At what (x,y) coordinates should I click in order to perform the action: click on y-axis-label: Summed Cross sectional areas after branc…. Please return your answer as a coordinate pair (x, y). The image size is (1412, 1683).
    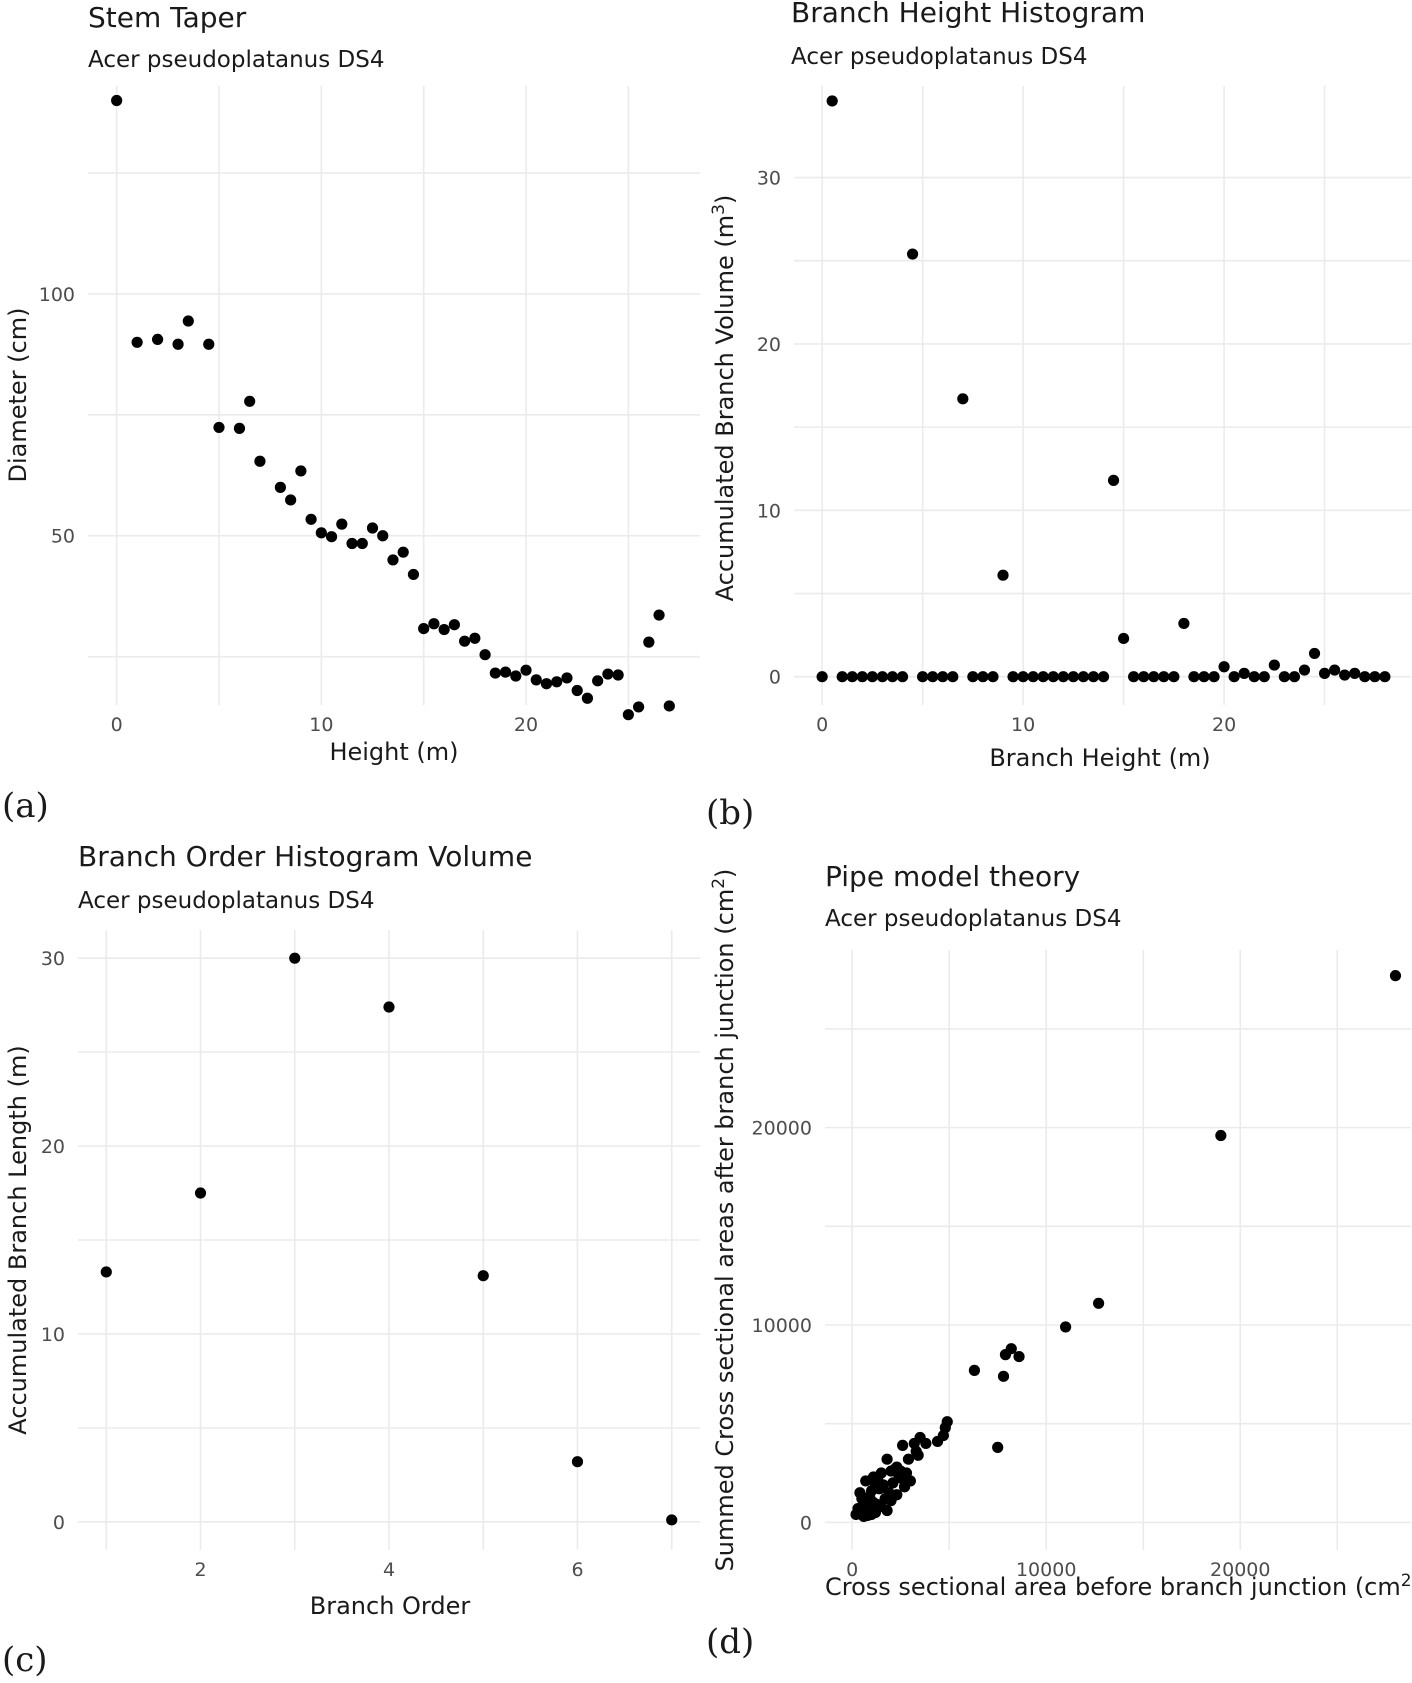
    Looking at the image, I should click on (724, 1220).